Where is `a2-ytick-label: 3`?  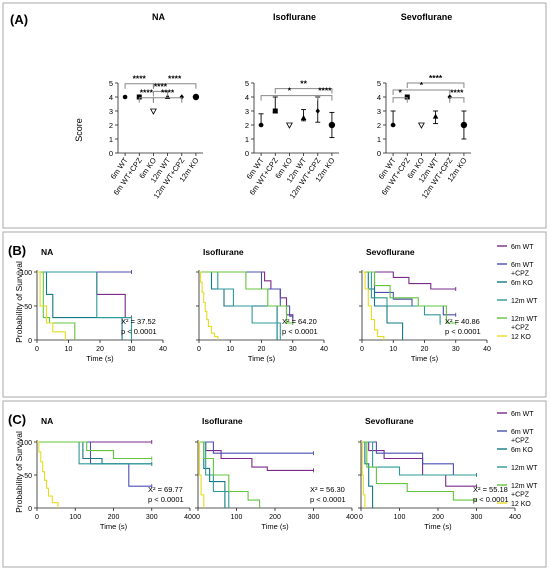 a2-ytick-label: 3 is located at coordinates (379, 111).